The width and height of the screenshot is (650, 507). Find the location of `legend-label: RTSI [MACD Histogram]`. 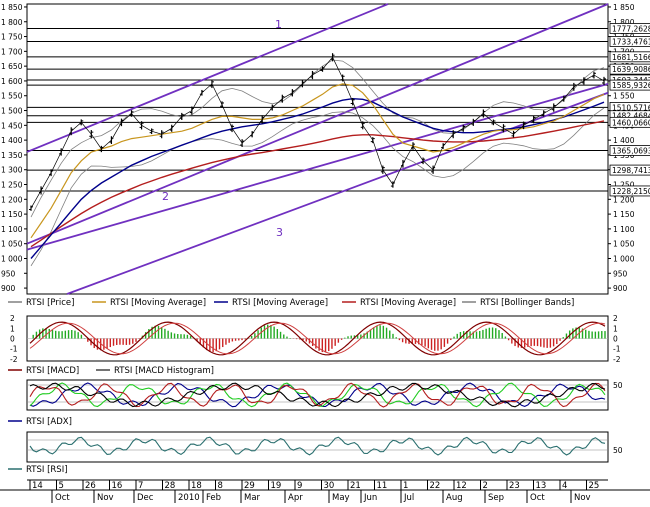

legend-label: RTSI [MACD Histogram] is located at coordinates (164, 371).